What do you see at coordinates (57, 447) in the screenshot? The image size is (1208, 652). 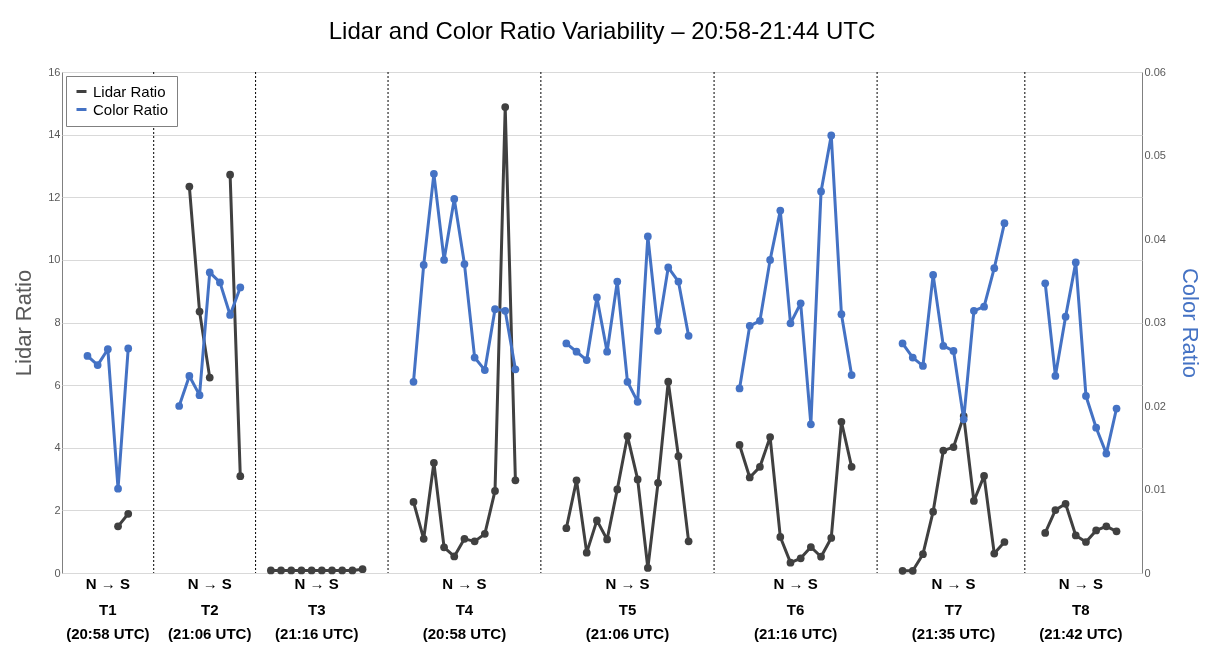 I see `y-tick-label: 4` at bounding box center [57, 447].